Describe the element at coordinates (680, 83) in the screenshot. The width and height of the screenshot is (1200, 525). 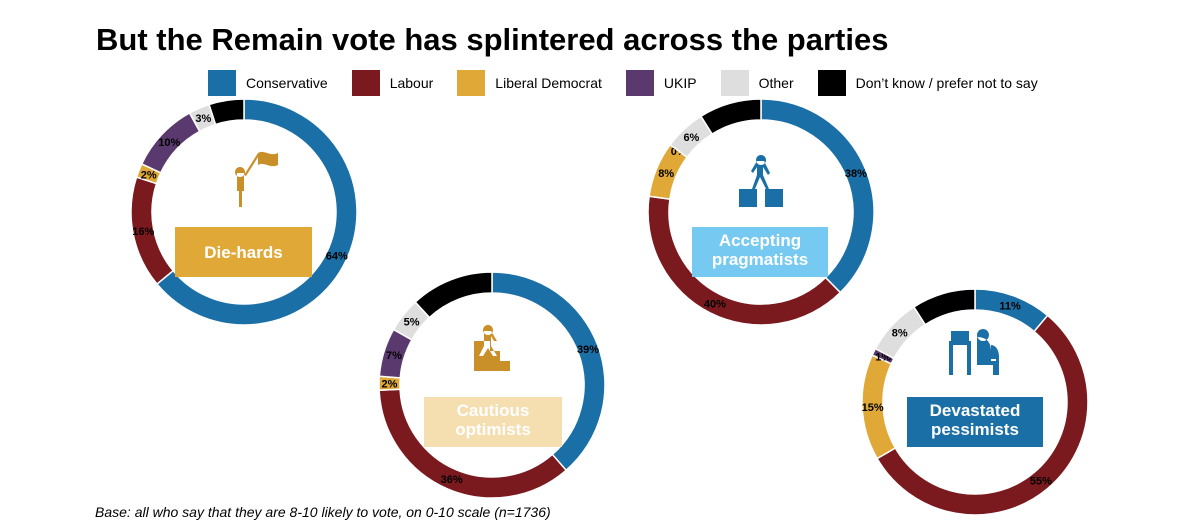
I see `legend-label: UKIP` at that location.